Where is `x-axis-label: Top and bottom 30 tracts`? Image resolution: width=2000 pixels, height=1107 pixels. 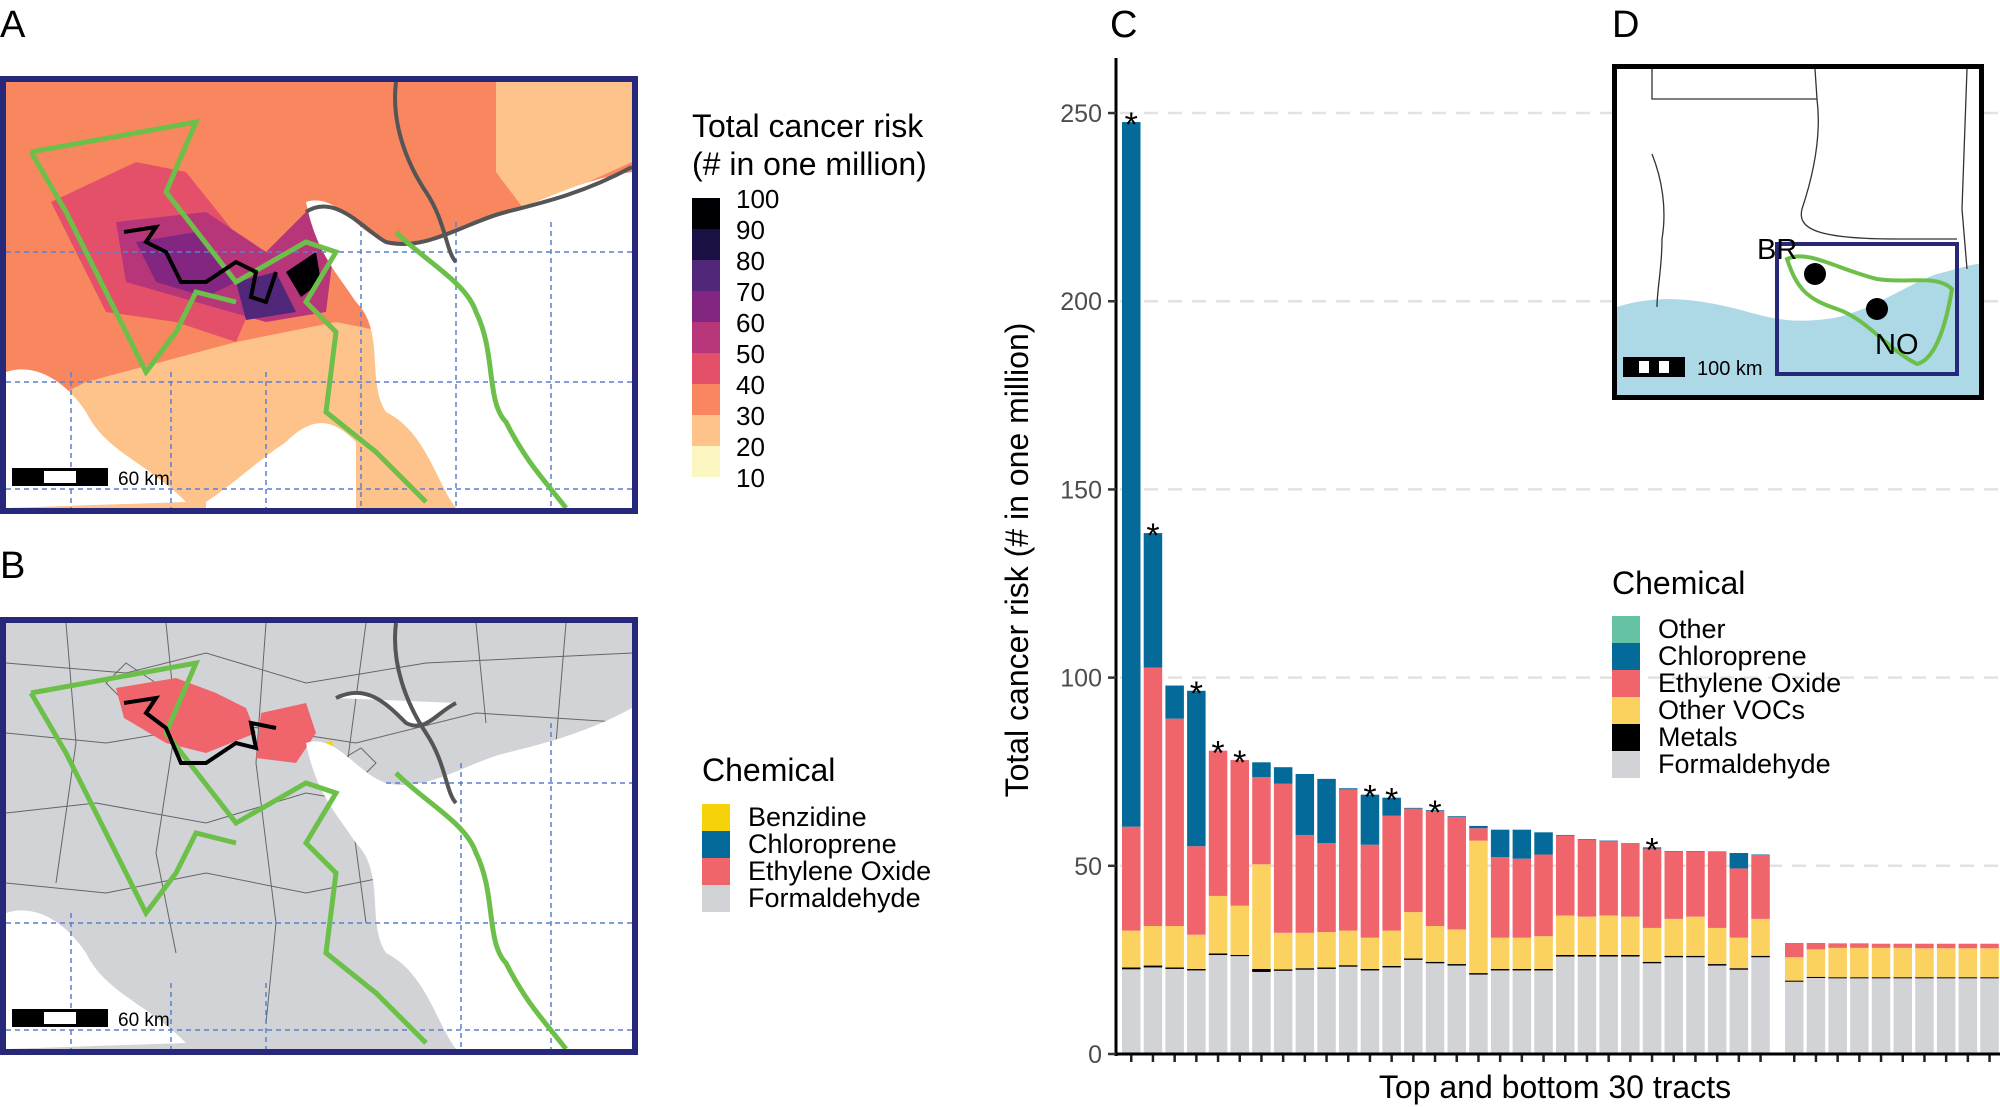
x-axis-label: Top and bottom 30 tracts is located at coordinates (1555, 1087).